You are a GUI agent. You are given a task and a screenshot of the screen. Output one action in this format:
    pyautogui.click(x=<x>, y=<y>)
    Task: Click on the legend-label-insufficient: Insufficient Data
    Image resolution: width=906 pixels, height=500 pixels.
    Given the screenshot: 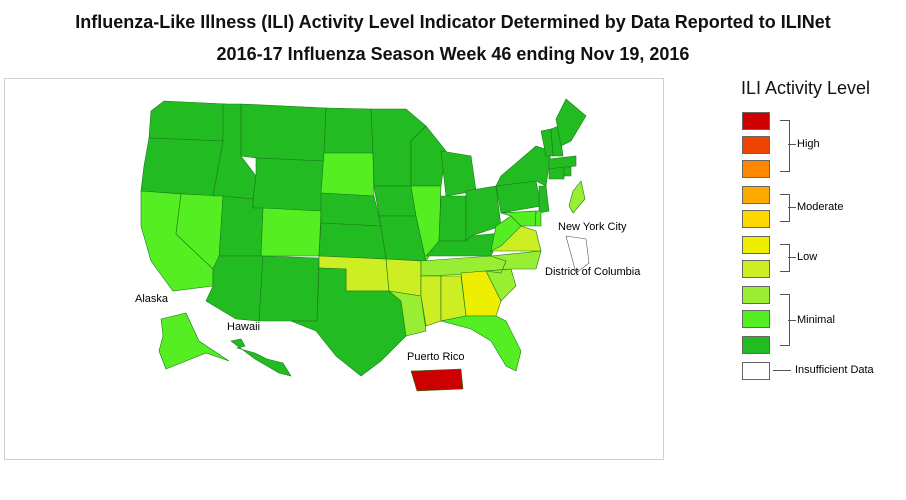 What is the action you would take?
    pyautogui.click(x=834, y=370)
    